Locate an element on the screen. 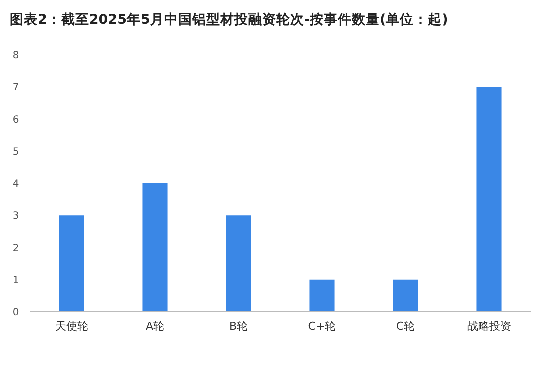 Image resolution: width=541 pixels, height=385 pixels. x-tick-label: C+轮 is located at coordinates (322, 326).